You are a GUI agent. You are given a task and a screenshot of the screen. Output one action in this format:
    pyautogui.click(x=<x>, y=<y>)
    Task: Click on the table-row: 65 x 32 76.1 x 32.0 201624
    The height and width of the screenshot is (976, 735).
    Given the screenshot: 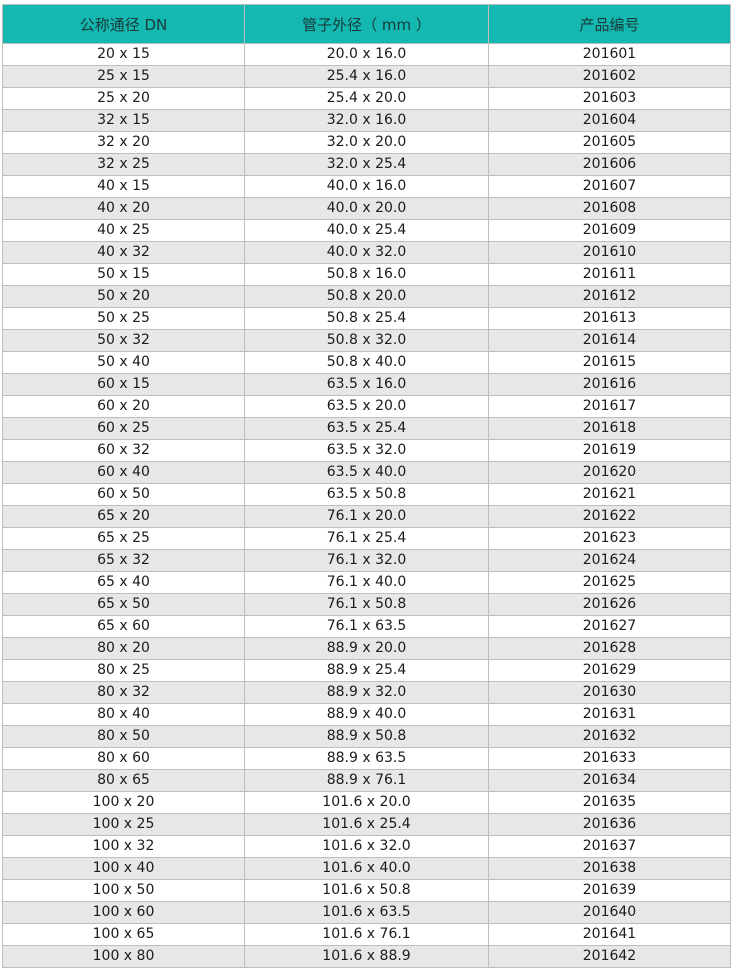 What is the action you would take?
    pyautogui.click(x=366, y=560)
    